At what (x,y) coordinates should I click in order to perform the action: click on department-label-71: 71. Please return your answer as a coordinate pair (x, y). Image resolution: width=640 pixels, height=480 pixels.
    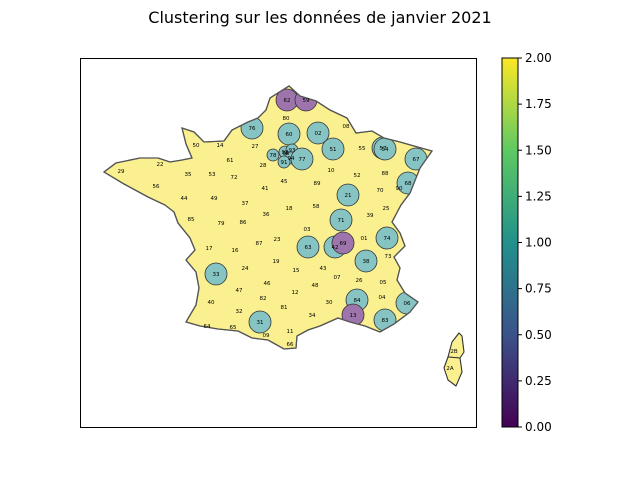
    Looking at the image, I should click on (341, 221).